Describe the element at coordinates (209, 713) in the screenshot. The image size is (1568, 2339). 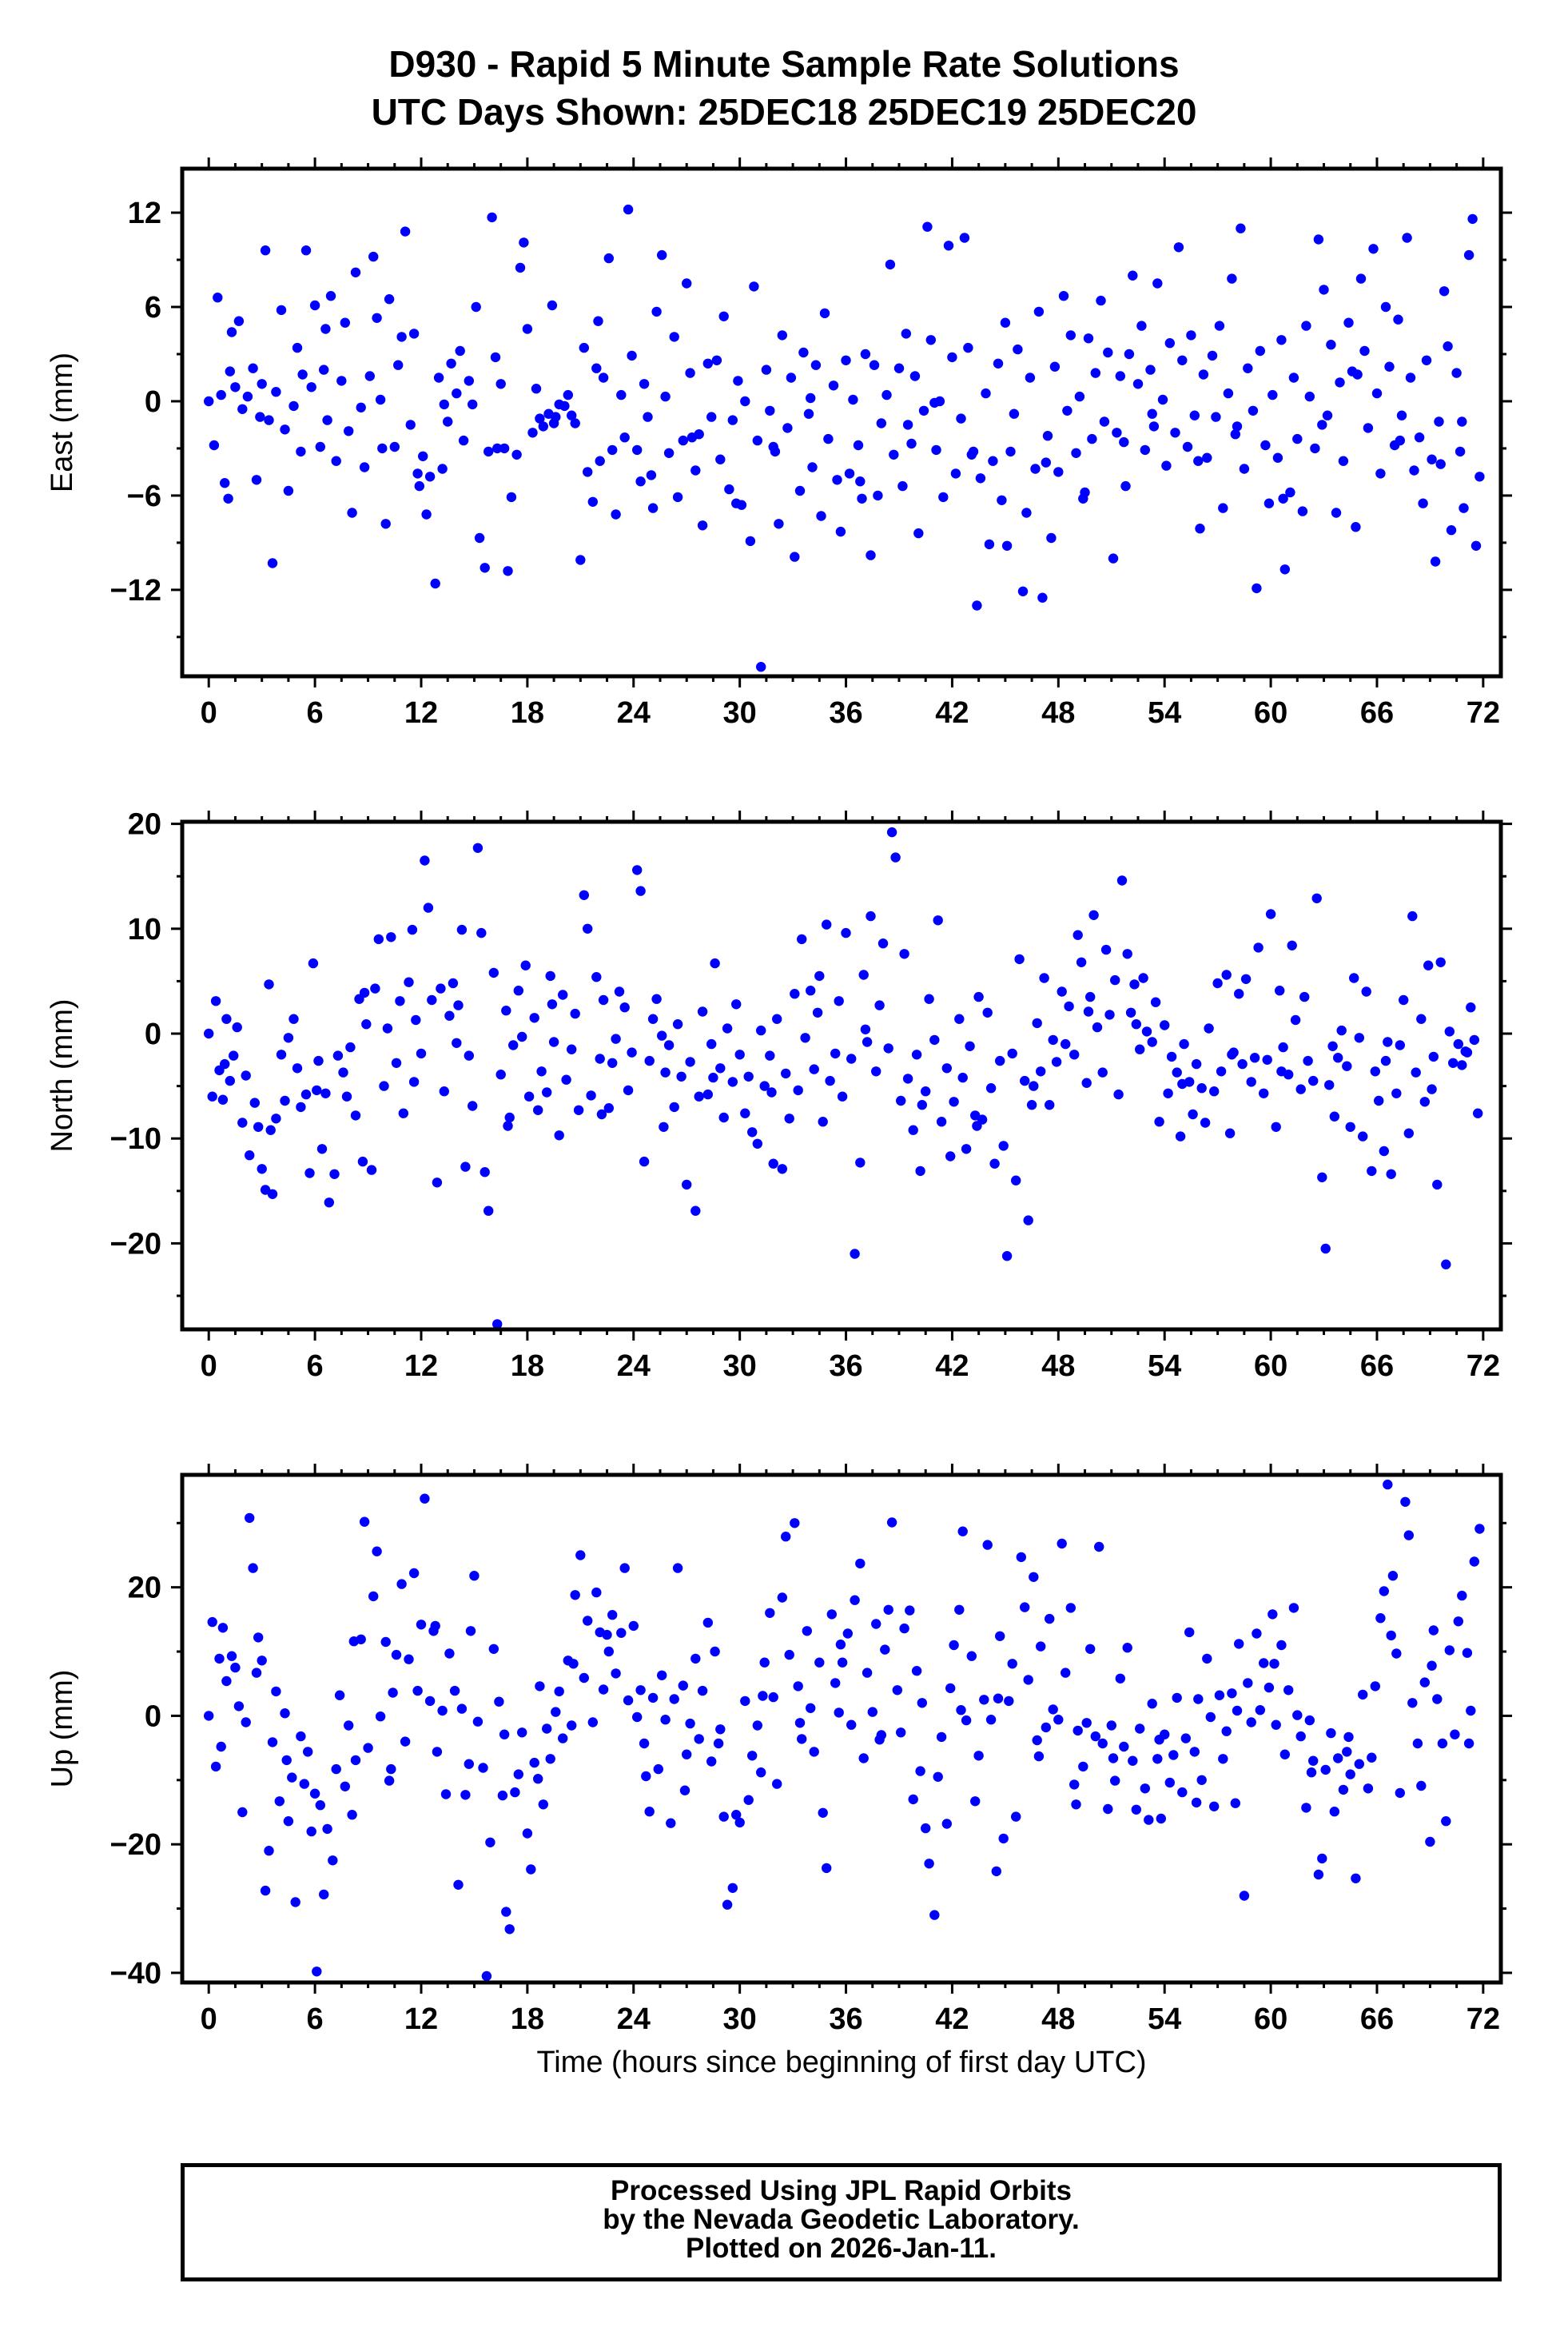
I see `x-tick-label: 0` at that location.